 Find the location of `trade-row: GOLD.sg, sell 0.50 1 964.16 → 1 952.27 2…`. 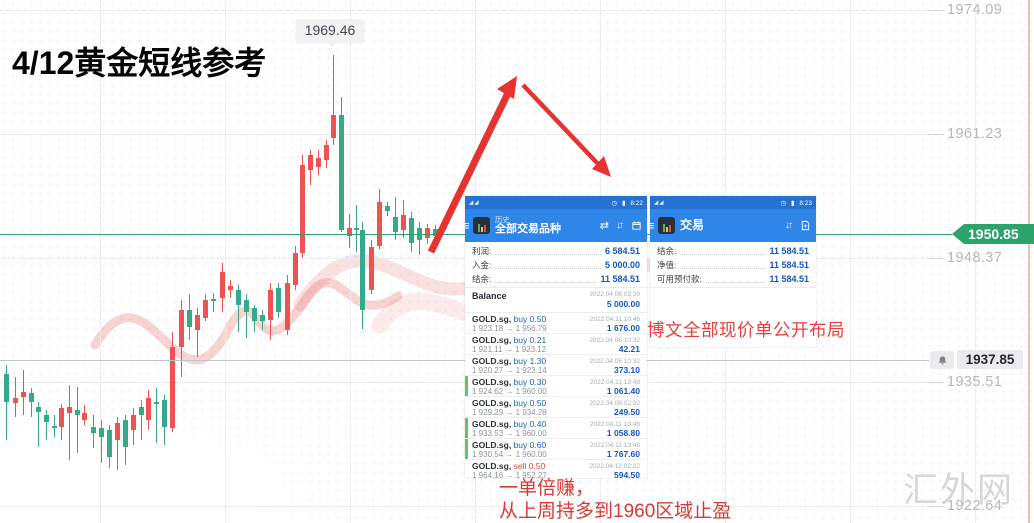

trade-row: GOLD.sg, sell 0.50 1 964.16 → 1 952.27 2… is located at coordinates (556, 469).